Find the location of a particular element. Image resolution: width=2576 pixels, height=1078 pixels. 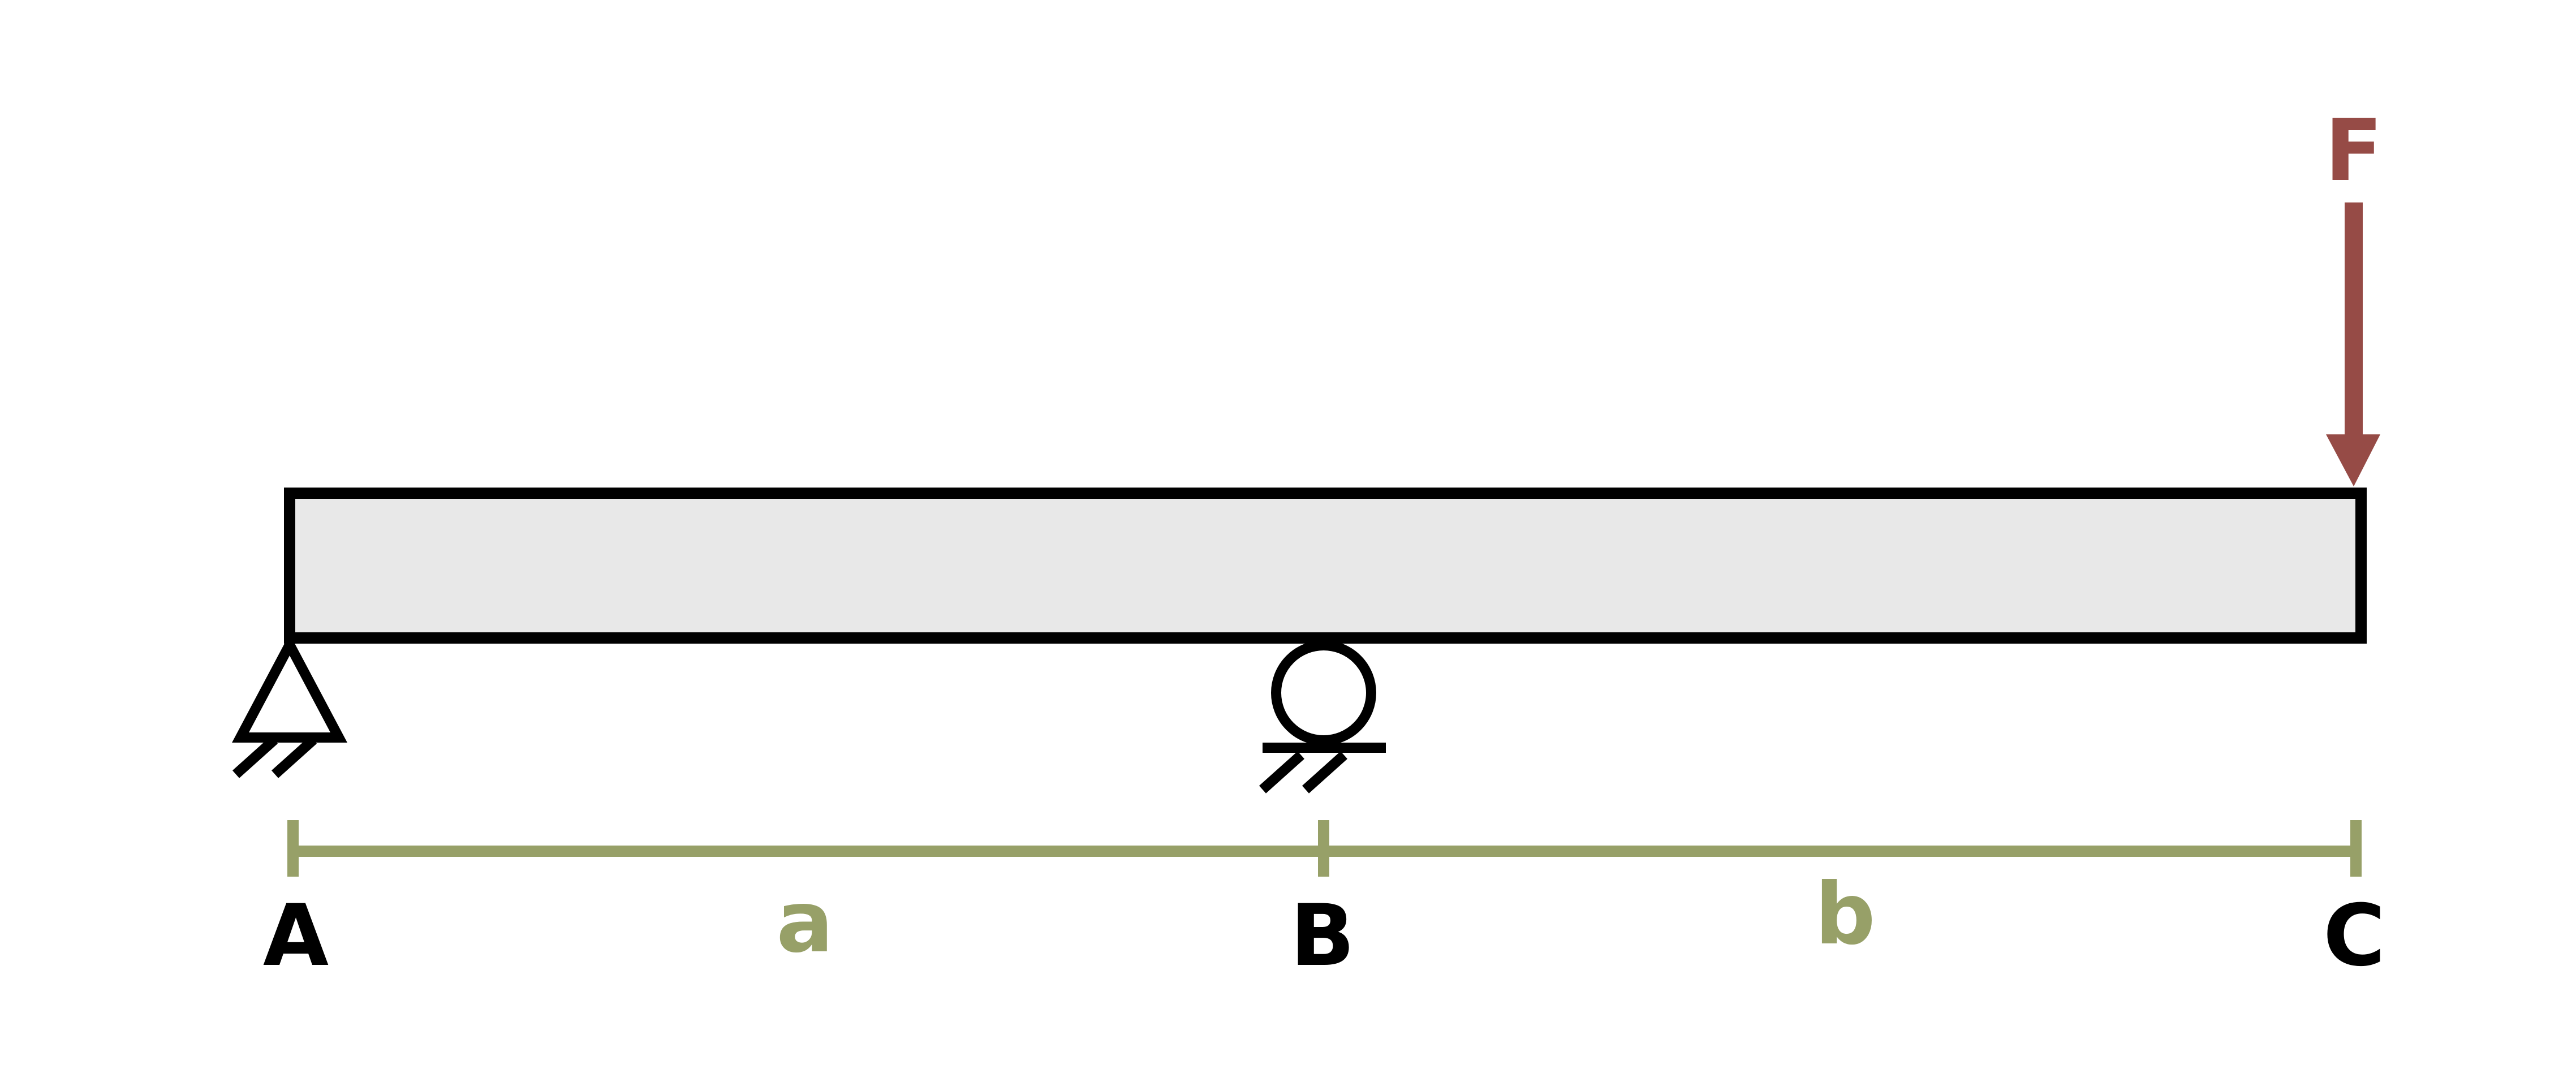

point-label-b: B is located at coordinates (1322, 936).